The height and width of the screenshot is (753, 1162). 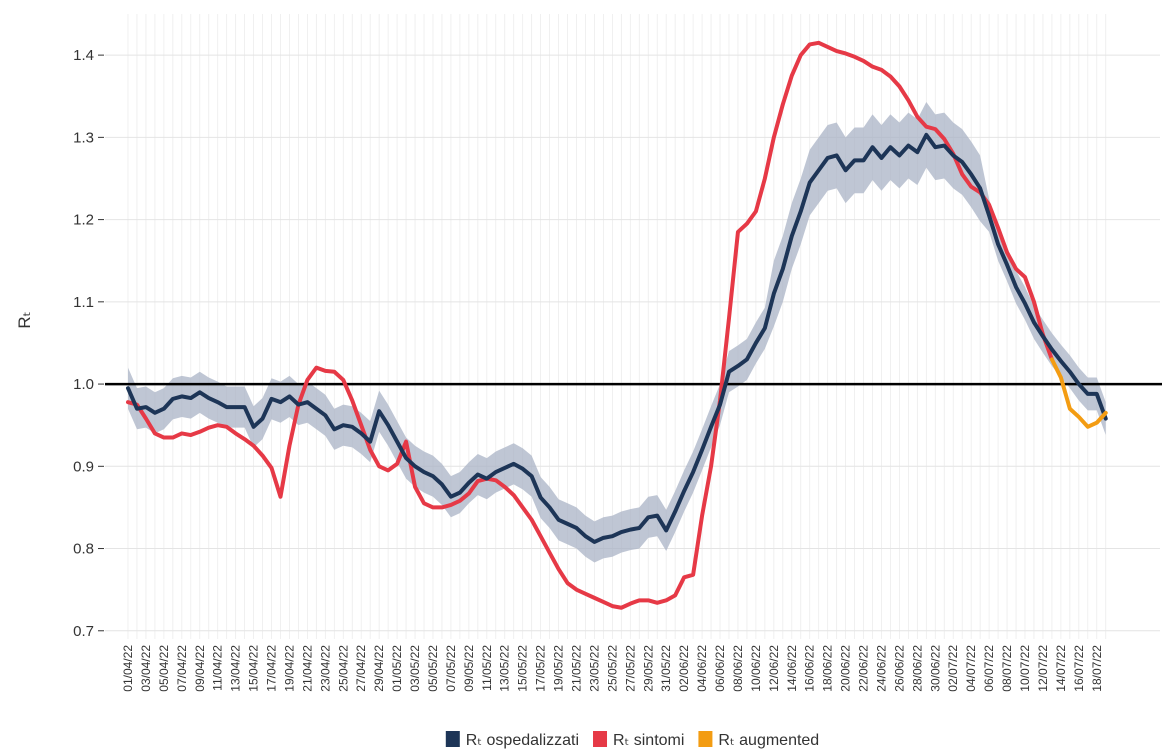 I want to click on legend-label: Rₜ augmented, so click(x=768, y=740).